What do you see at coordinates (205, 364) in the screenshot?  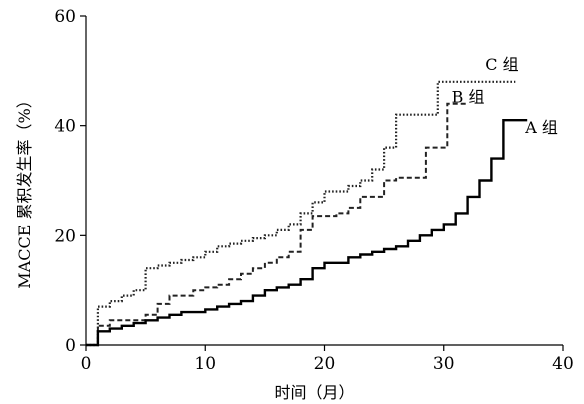 I see `x-tick-label: 10` at bounding box center [205, 364].